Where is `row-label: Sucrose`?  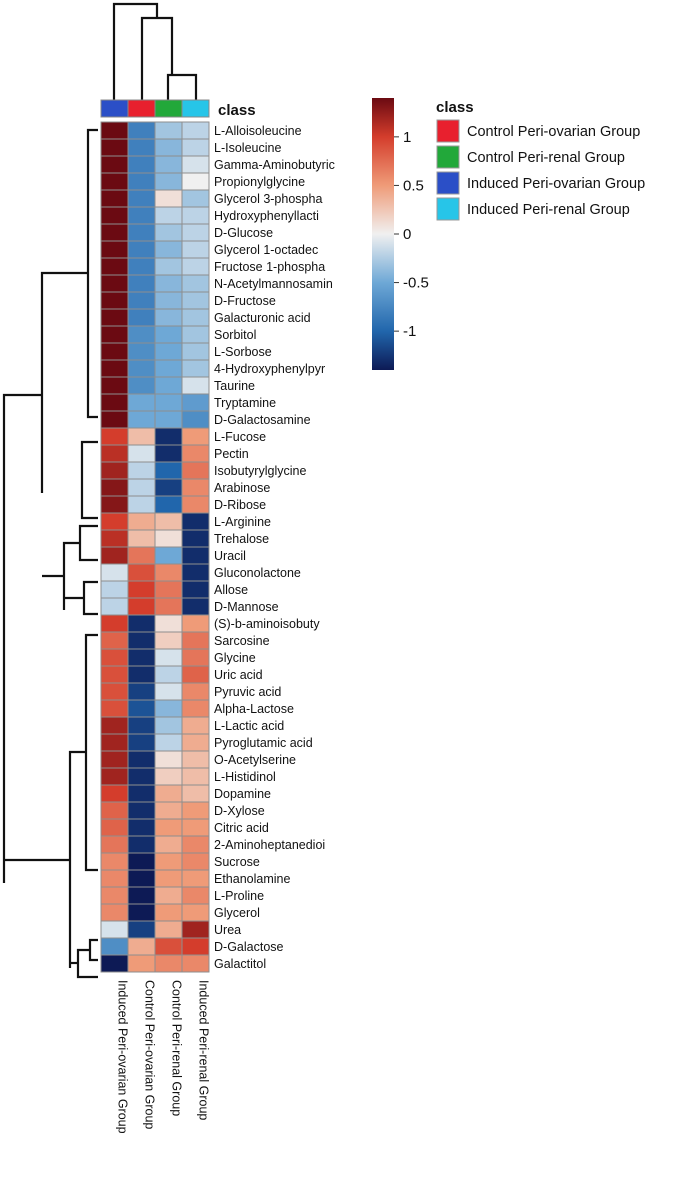
row-label: Sucrose is located at coordinates (237, 862).